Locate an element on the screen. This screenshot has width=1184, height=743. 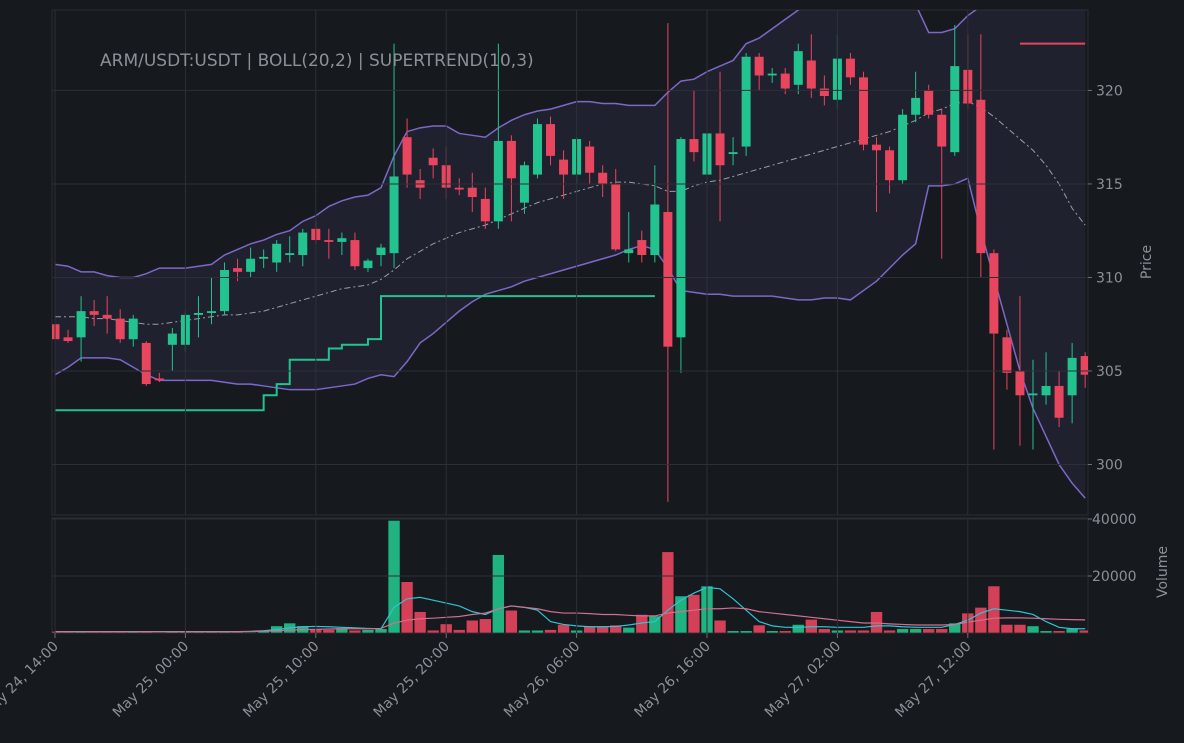
x-tick-label: May 25, 00:00 is located at coordinates (151, 680).